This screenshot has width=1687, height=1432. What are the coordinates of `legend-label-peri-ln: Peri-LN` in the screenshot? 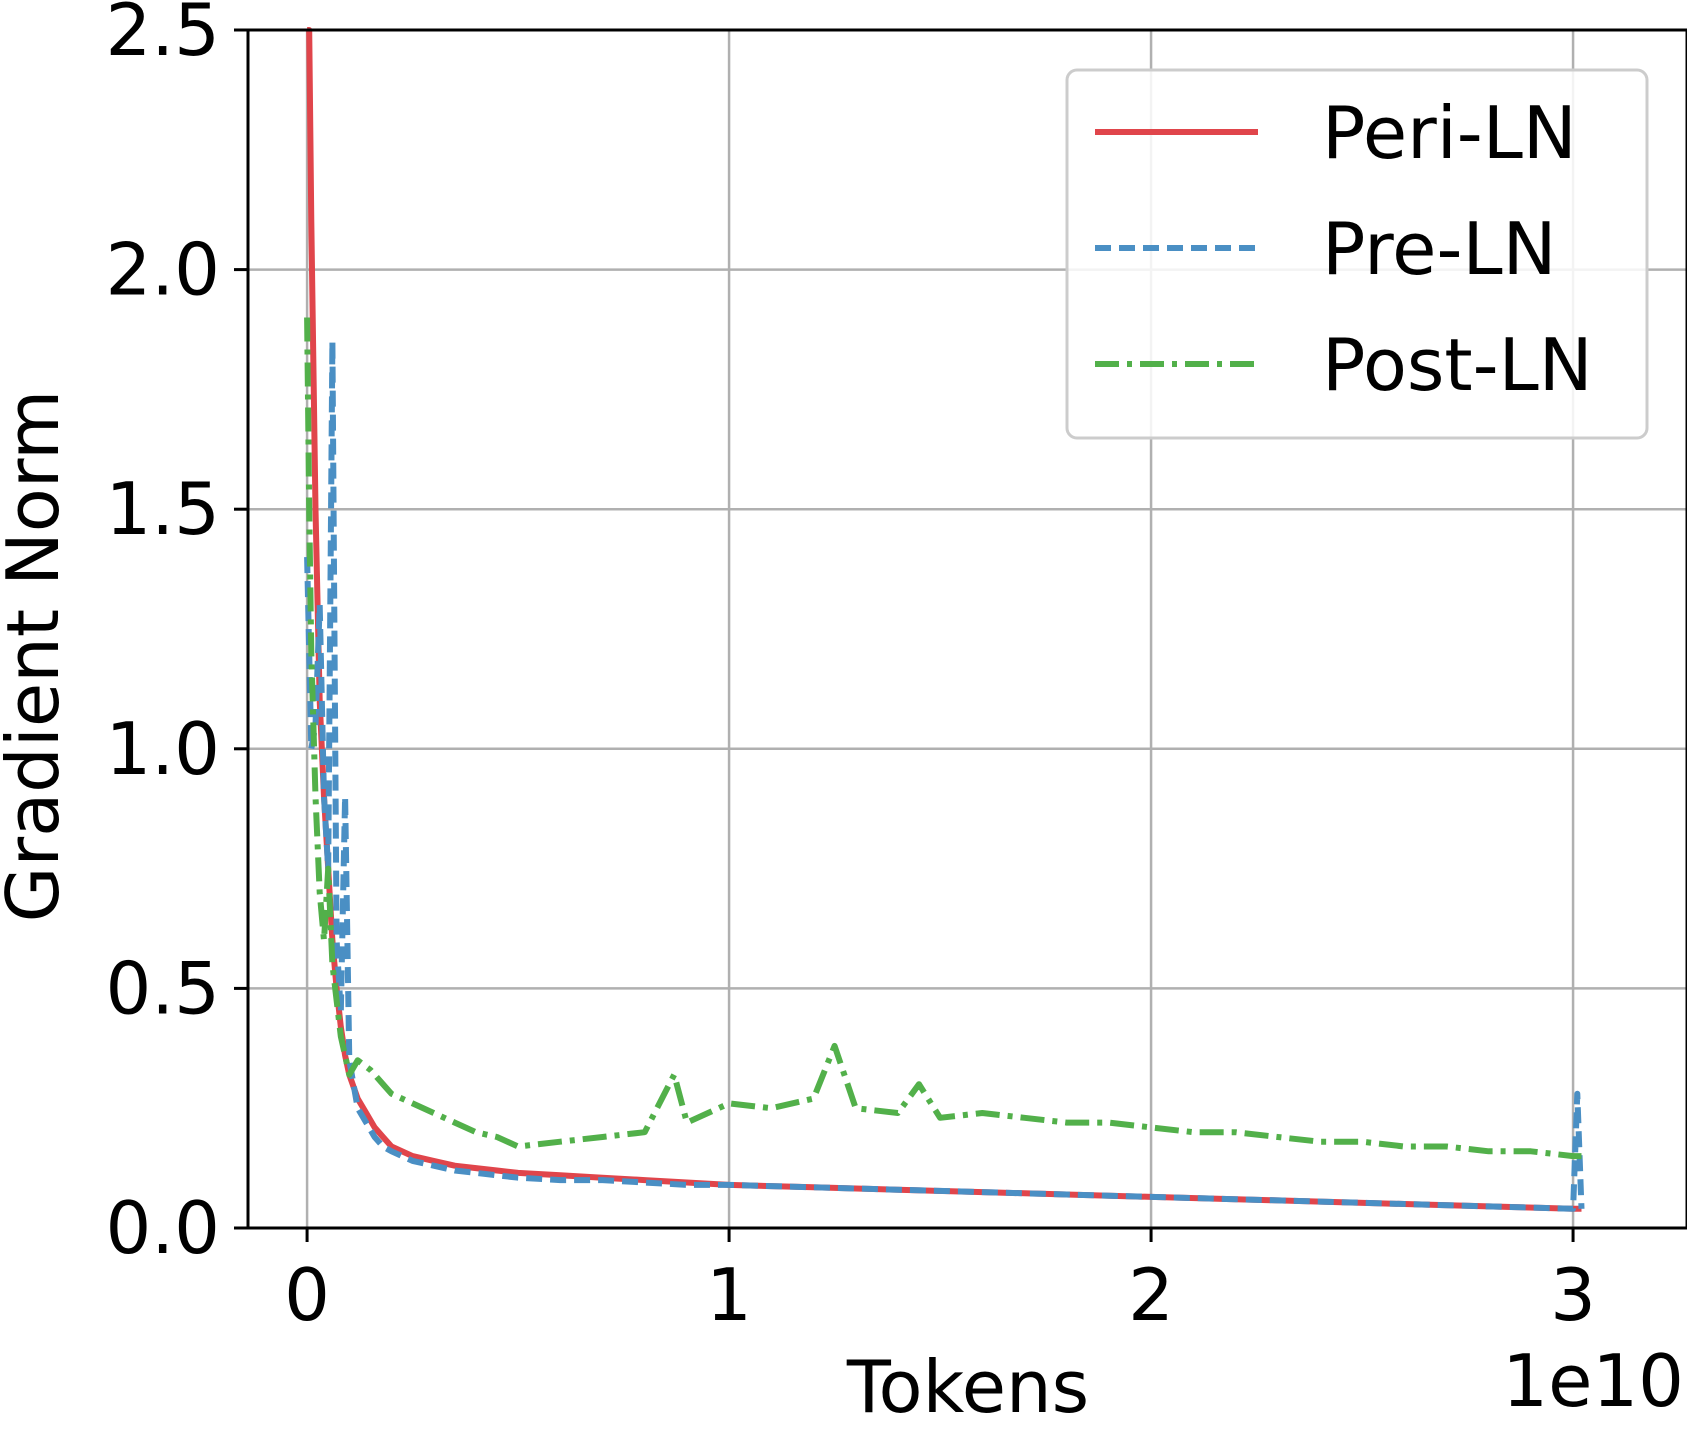 It's located at (1449, 133).